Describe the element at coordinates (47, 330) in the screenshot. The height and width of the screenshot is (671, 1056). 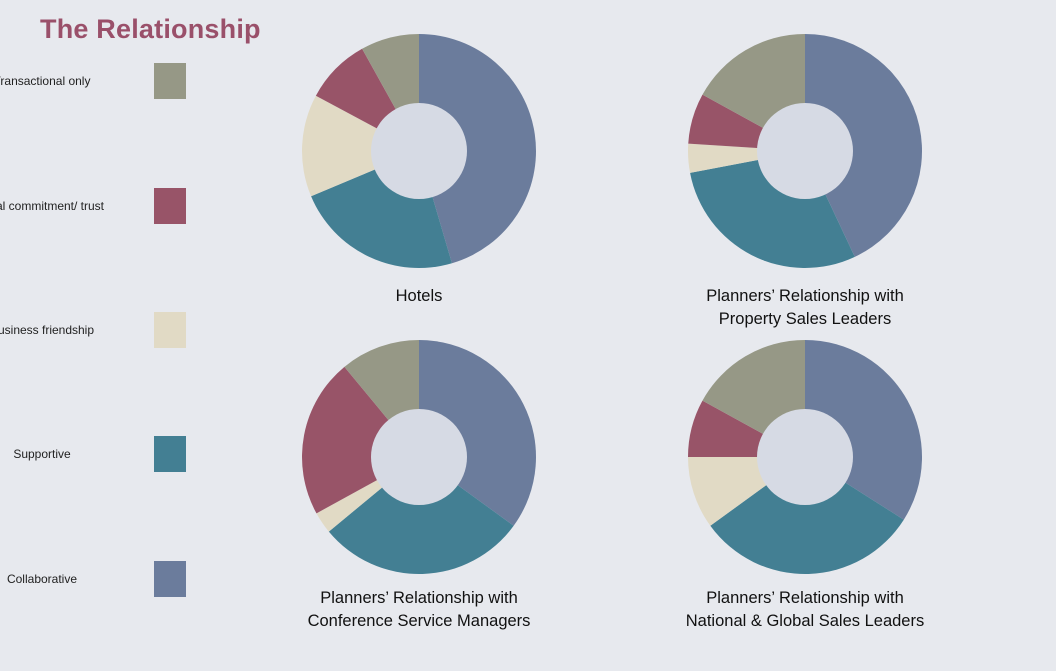
I see `legend-label: Business friendship` at that location.